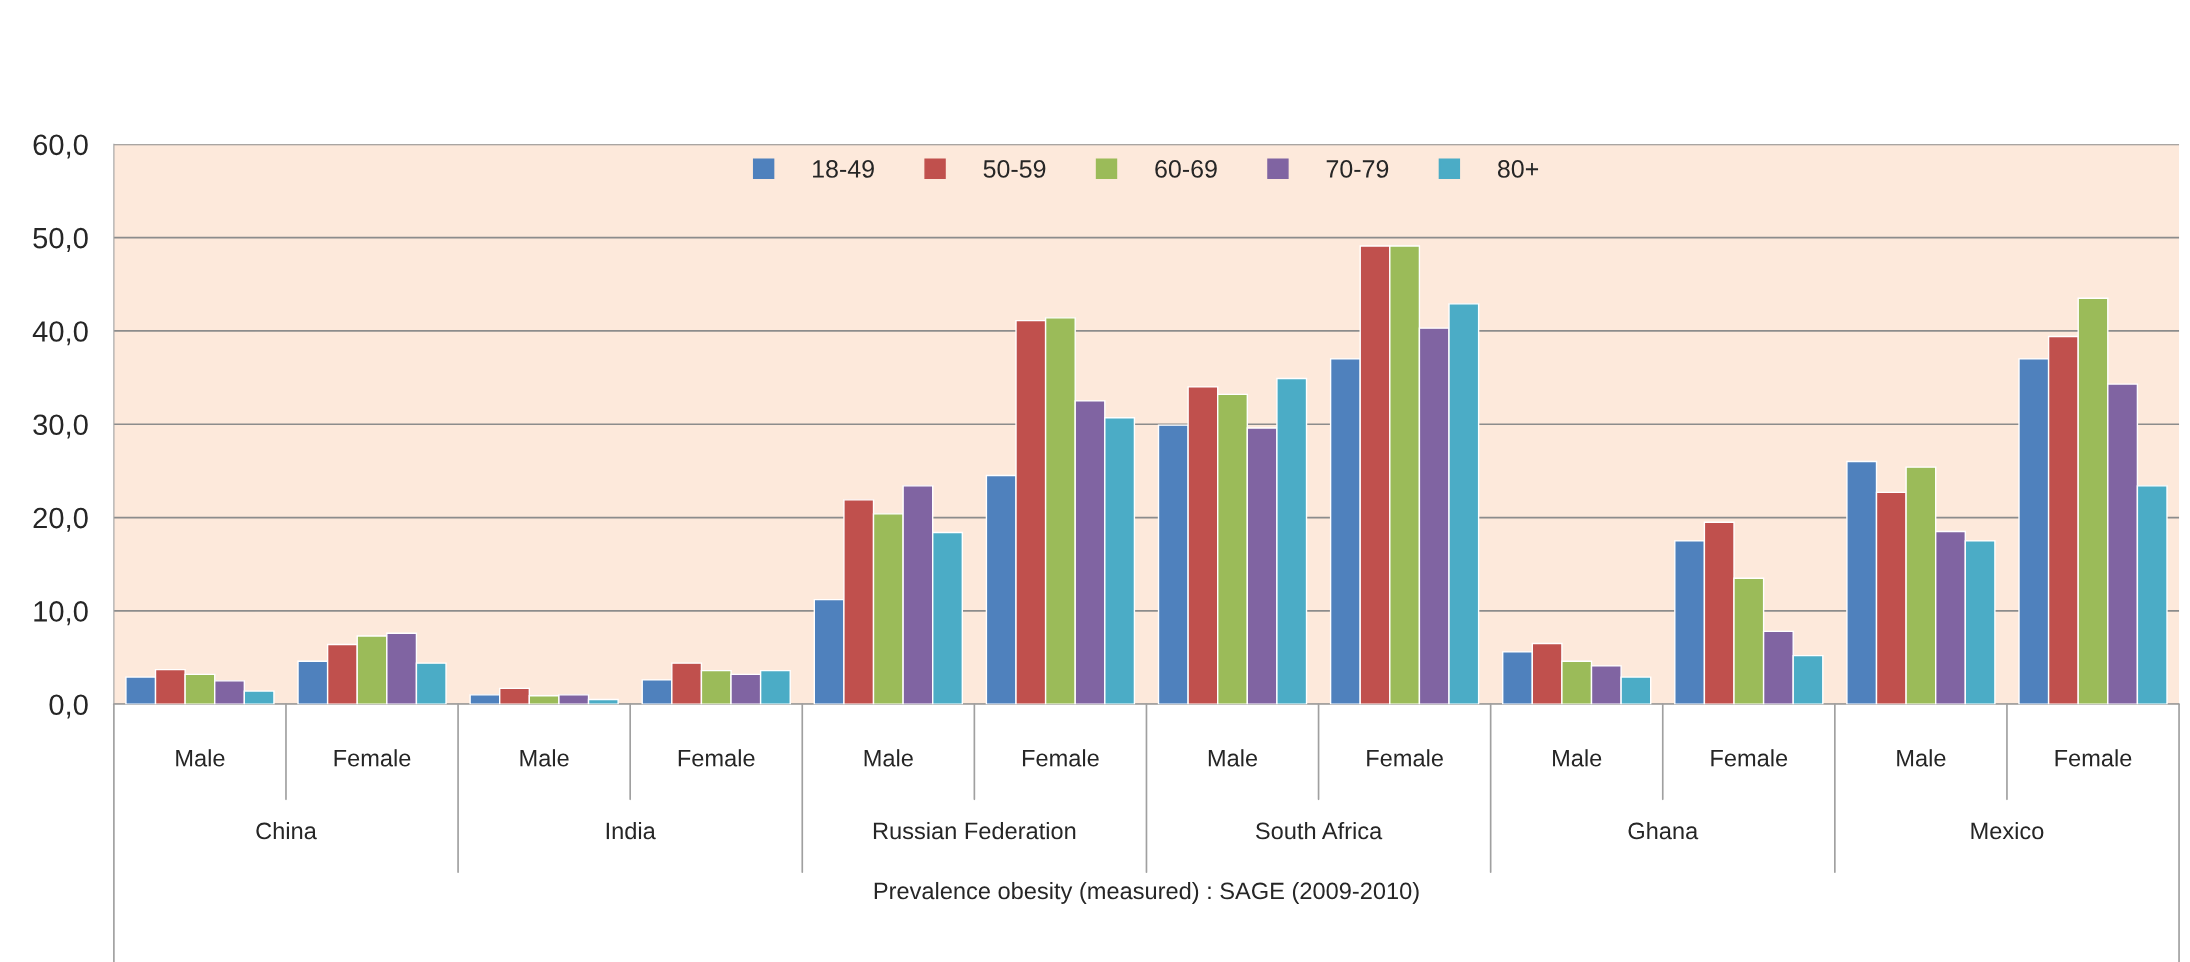  I want to click on text: Russian Federation, so click(974, 830).